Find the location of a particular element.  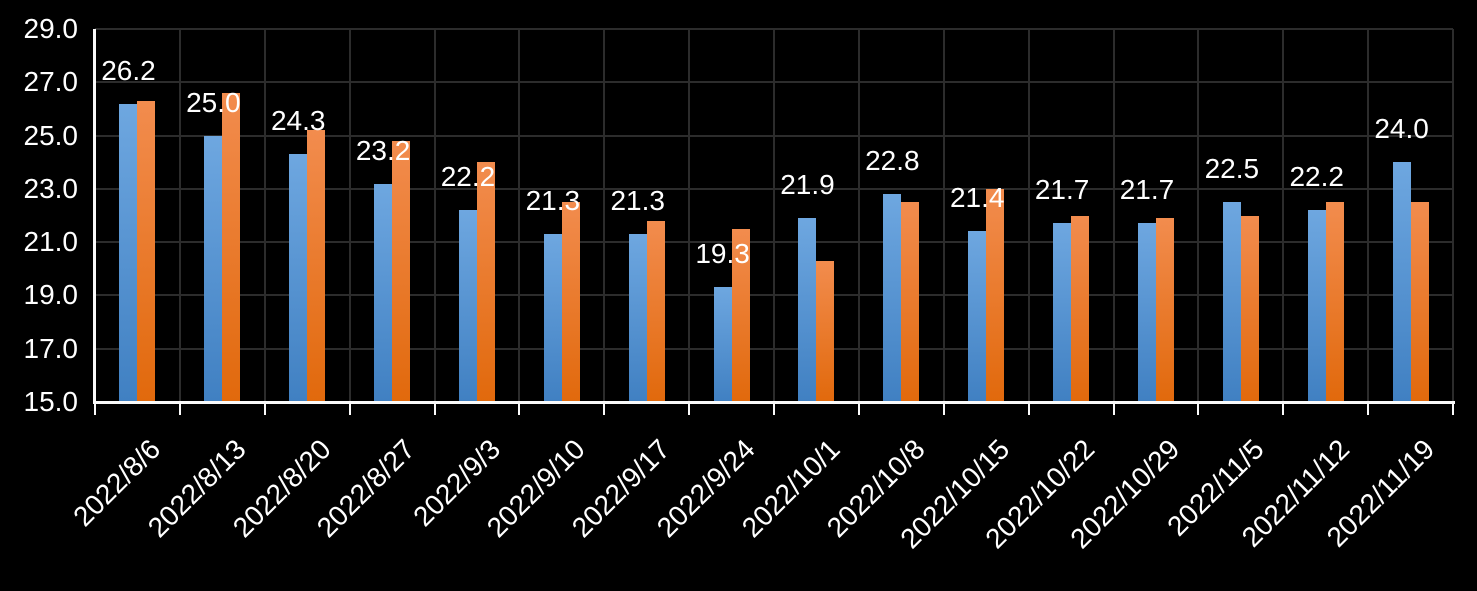

bar-orange-2022/10/22 is located at coordinates (1080, 308).